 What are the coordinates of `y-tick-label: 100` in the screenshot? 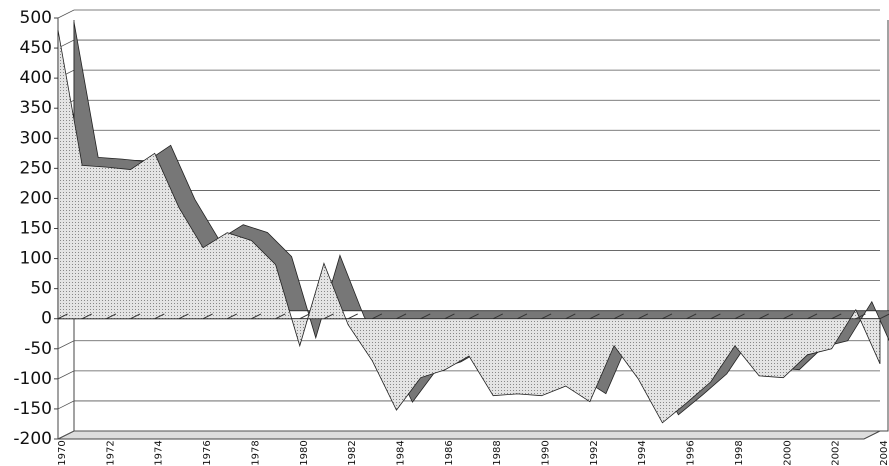 It's located at (36, 259).